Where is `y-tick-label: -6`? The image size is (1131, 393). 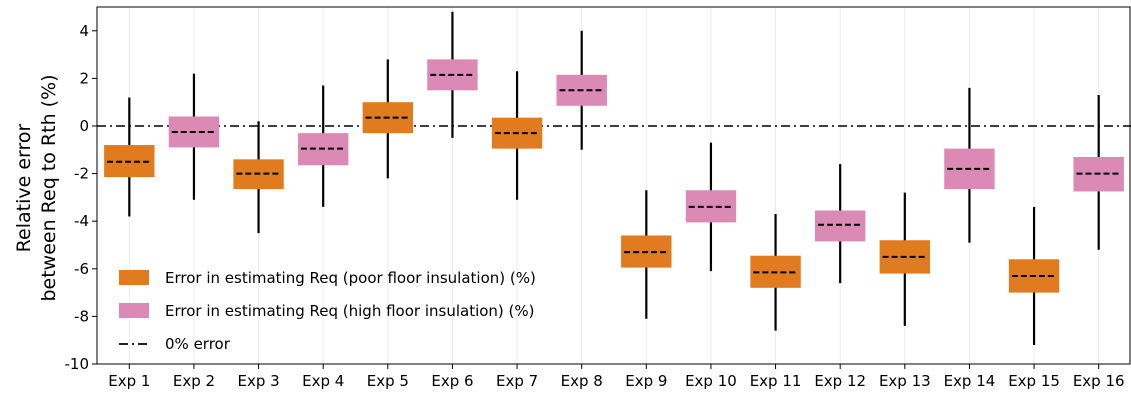
y-tick-label: -6 is located at coordinates (81, 269).